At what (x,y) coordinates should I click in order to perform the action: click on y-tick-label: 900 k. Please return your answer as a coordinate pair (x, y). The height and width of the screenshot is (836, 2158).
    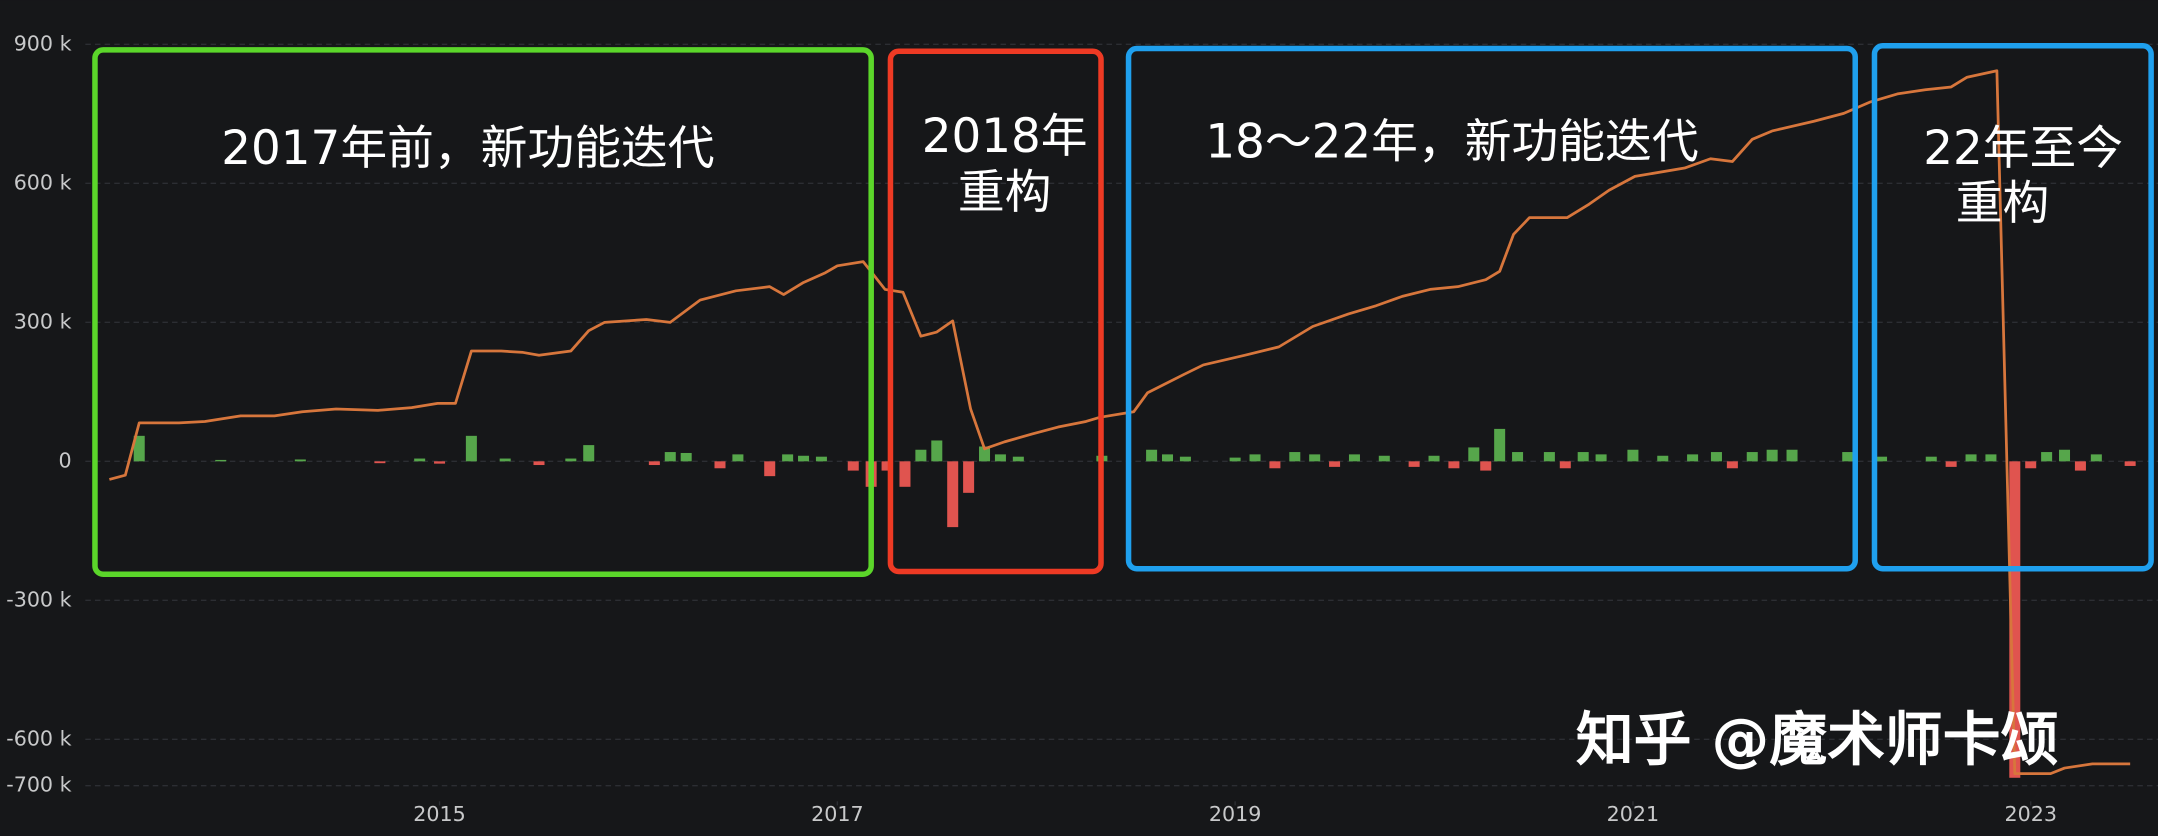
    Looking at the image, I should click on (43, 43).